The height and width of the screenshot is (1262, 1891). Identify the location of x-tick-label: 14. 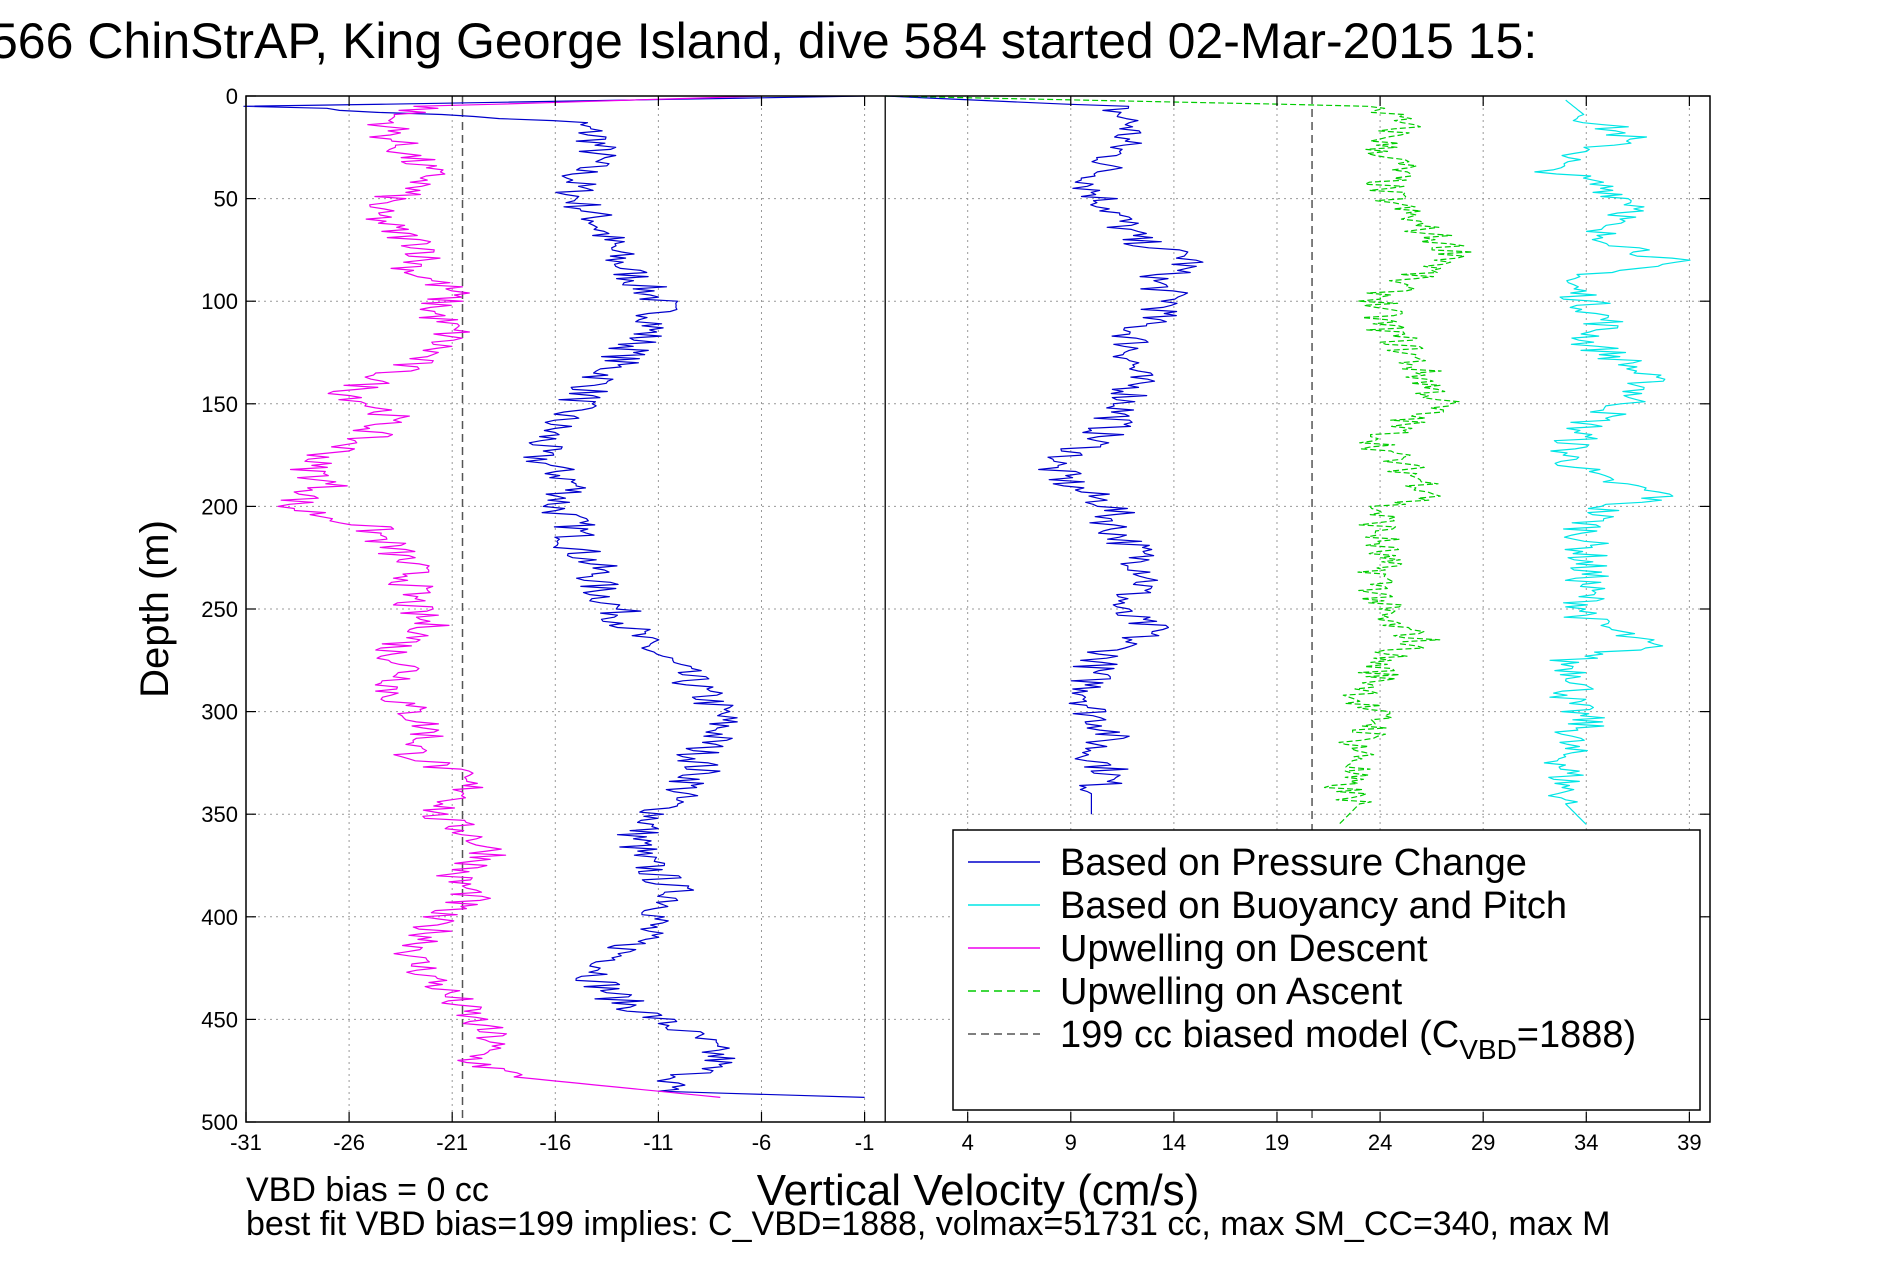
(1174, 1142).